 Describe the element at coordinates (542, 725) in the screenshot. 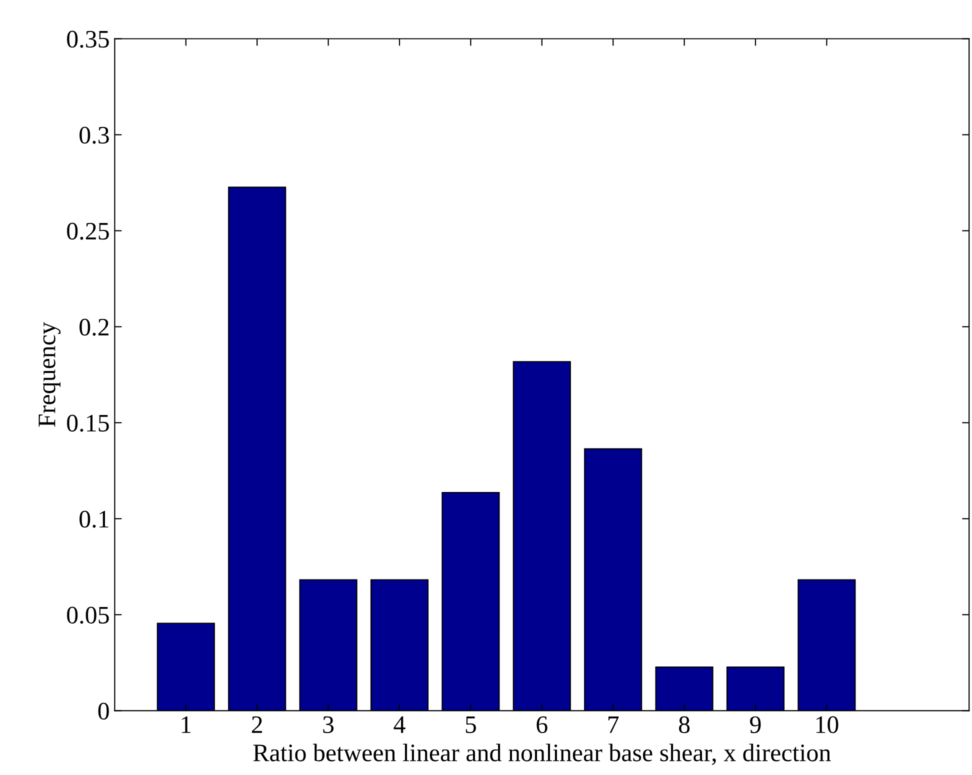

I see `x-tick-label: 6` at that location.